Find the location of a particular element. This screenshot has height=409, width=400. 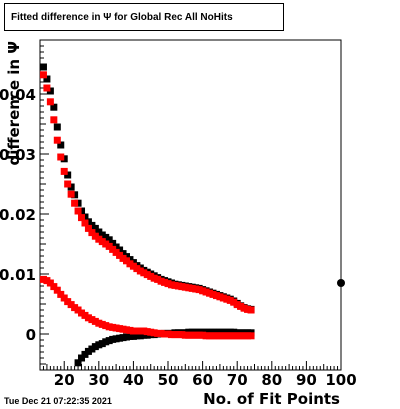

y-tick-label: 0.02 is located at coordinates (18, 215).